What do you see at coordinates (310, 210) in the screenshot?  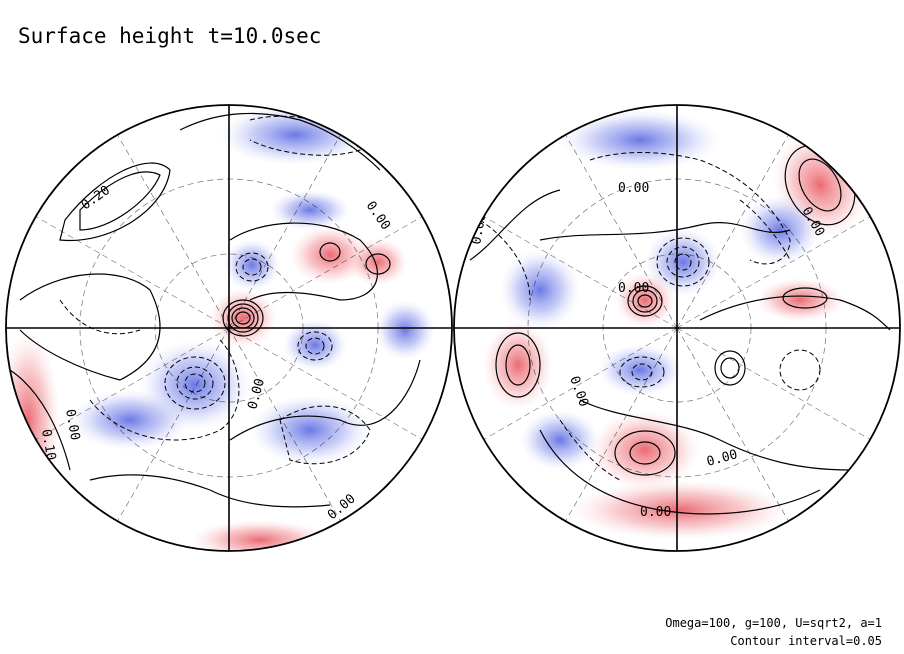 I see `blob-neg-uppermid` at bounding box center [310, 210].